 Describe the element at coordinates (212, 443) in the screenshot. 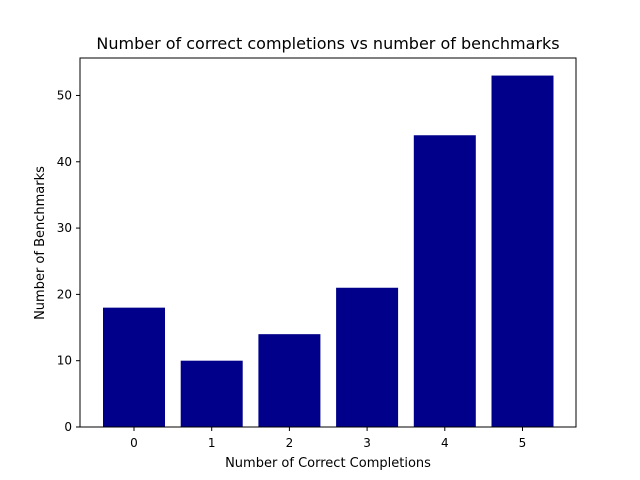

I see `x-tick-label-1: 1` at that location.